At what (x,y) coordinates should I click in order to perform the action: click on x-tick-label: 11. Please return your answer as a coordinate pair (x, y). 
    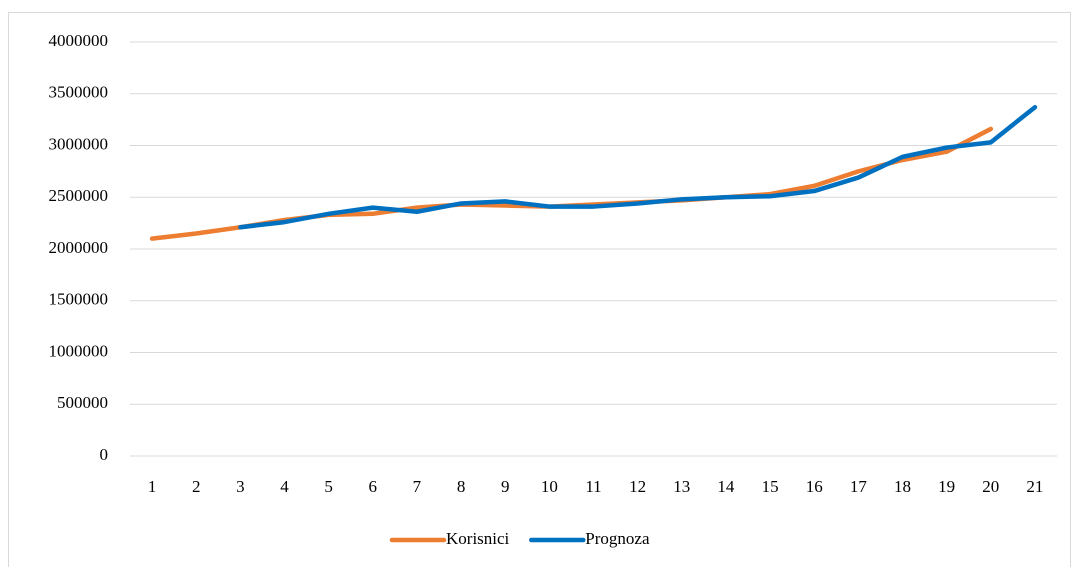
    Looking at the image, I should click on (593, 486).